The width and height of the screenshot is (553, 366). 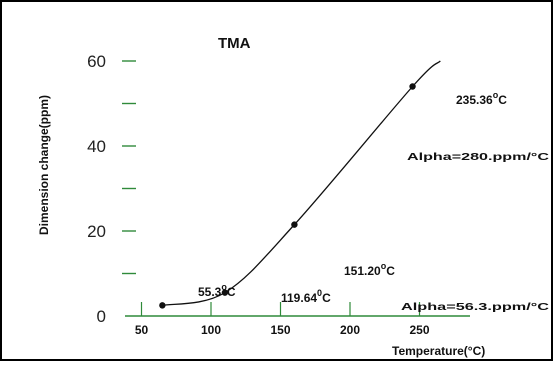 What do you see at coordinates (101, 316) in the screenshot?
I see `y-tick-label: 0` at bounding box center [101, 316].